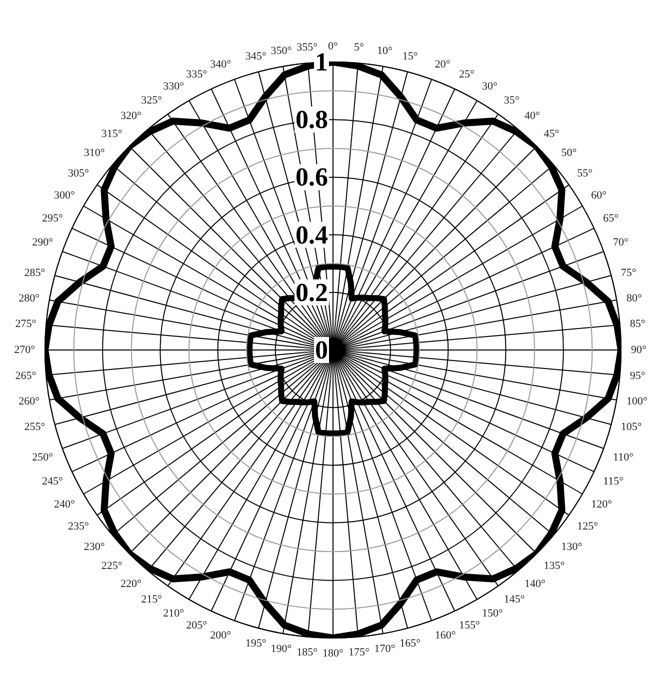 The width and height of the screenshot is (666, 699). I want to click on spoke-label: 10°, so click(384, 51).